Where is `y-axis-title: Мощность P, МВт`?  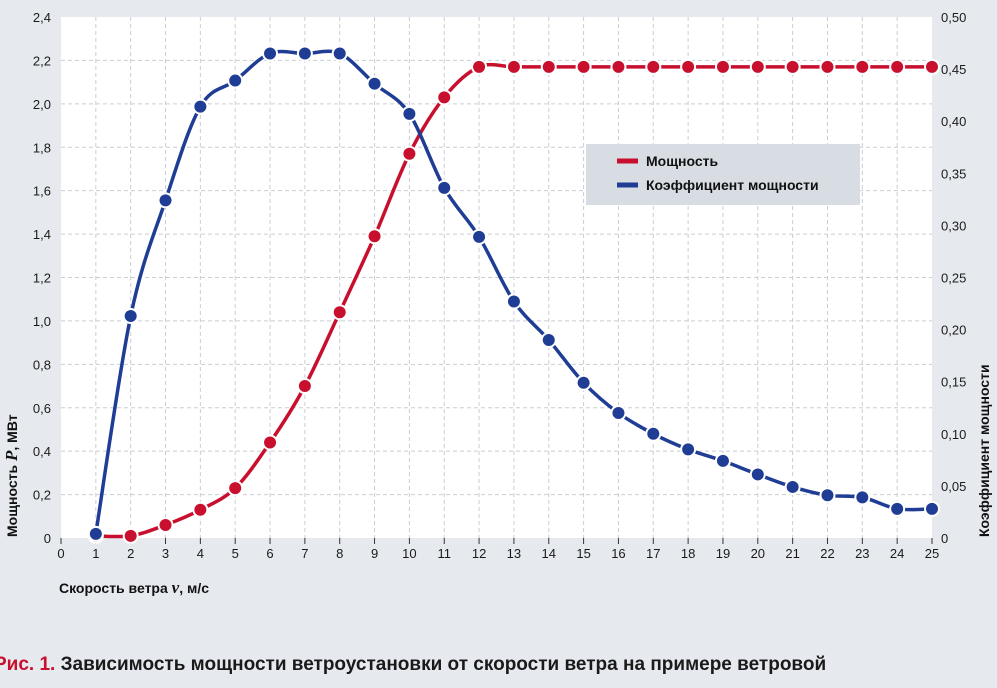
y-axis-title: Мощность P, МВт is located at coordinates (11, 475).